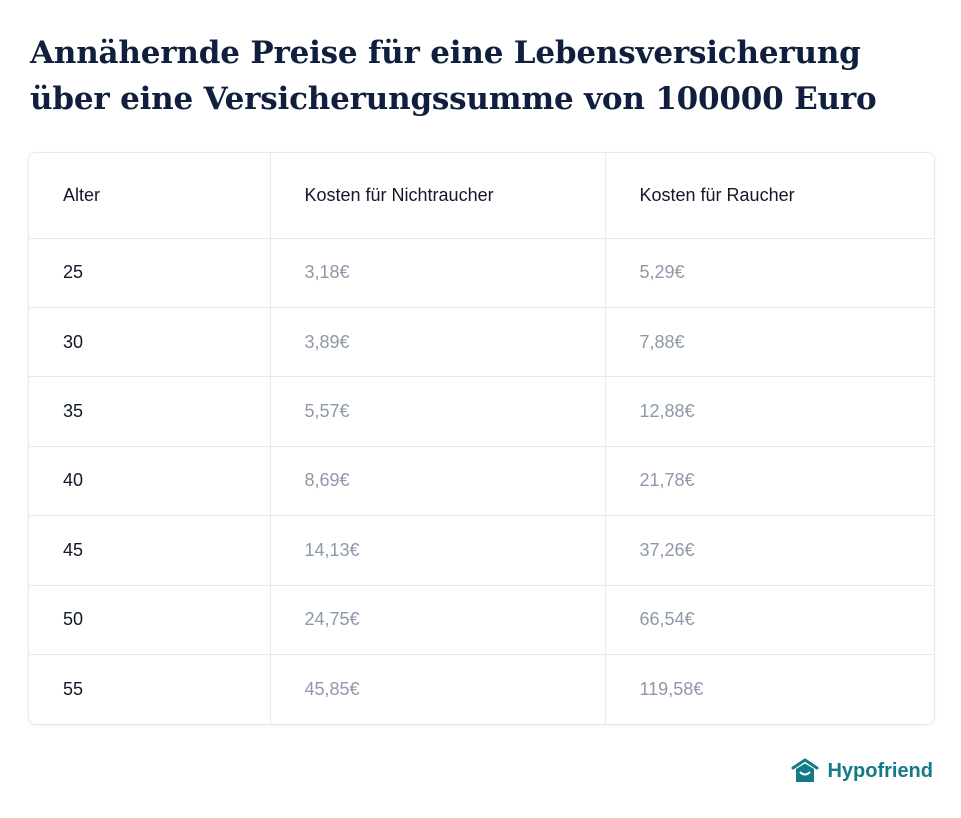 Image resolution: width=961 pixels, height=818 pixels. What do you see at coordinates (880, 770) in the screenshot?
I see `brand-name: Hypofriend` at bounding box center [880, 770].